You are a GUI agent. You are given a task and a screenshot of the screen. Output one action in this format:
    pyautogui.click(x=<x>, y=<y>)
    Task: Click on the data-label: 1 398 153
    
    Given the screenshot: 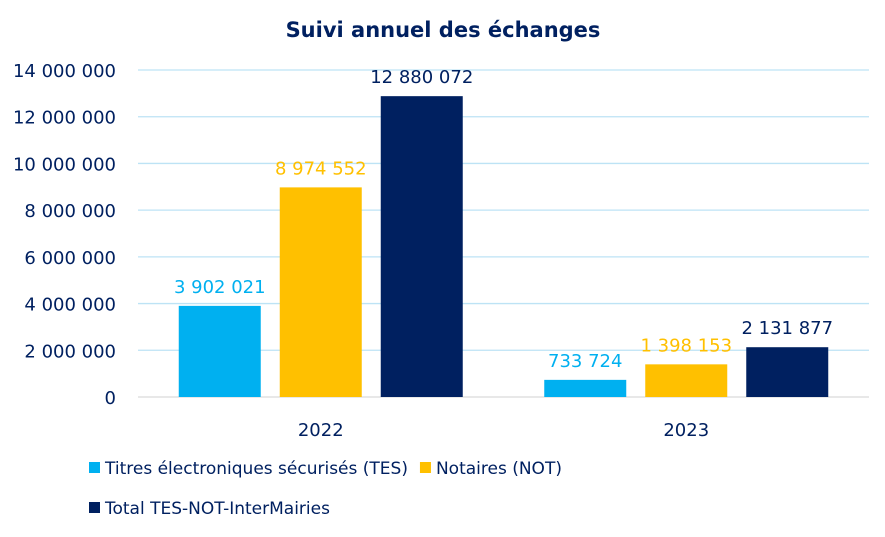 What is the action you would take?
    pyautogui.click(x=686, y=345)
    